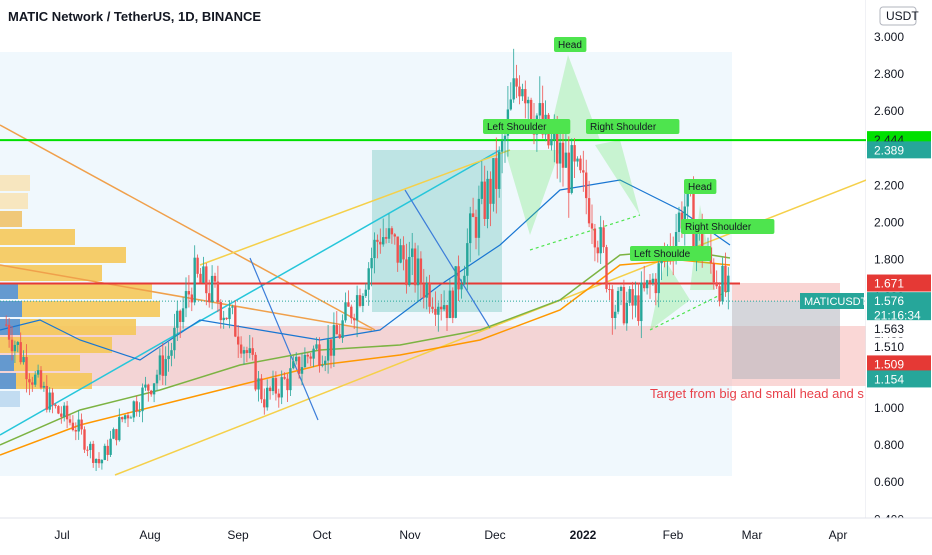 This screenshot has height=555, width=932. What do you see at coordinates (284, 339) in the screenshot?
I see `blue-trend-line` at bounding box center [284, 339].